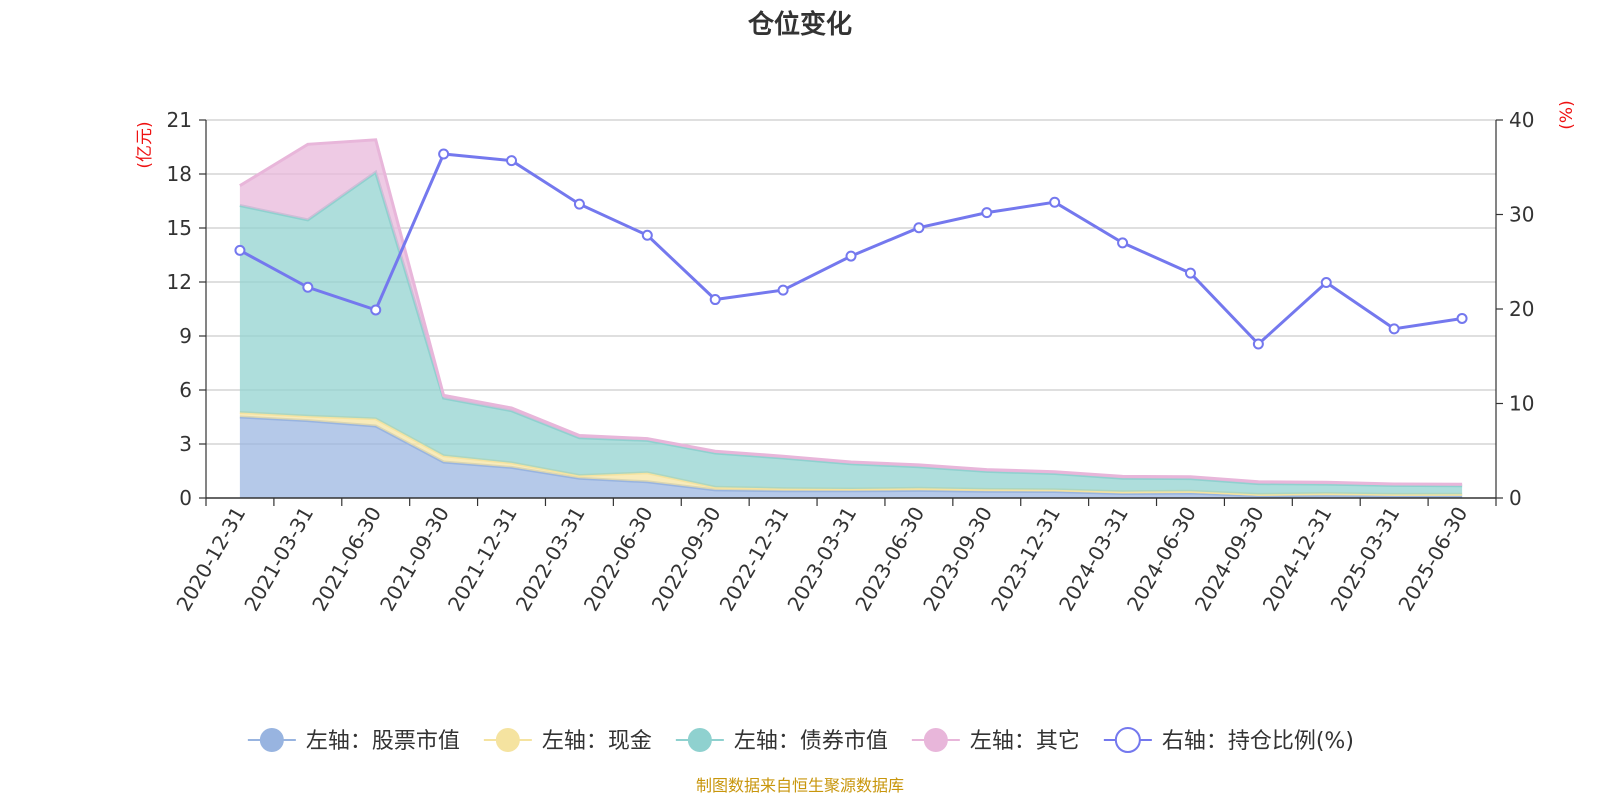 This screenshot has height=800, width=1600. Describe the element at coordinates (957, 559) in the screenshot. I see `x-axis-tick-label: 2023-09-30` at that location.